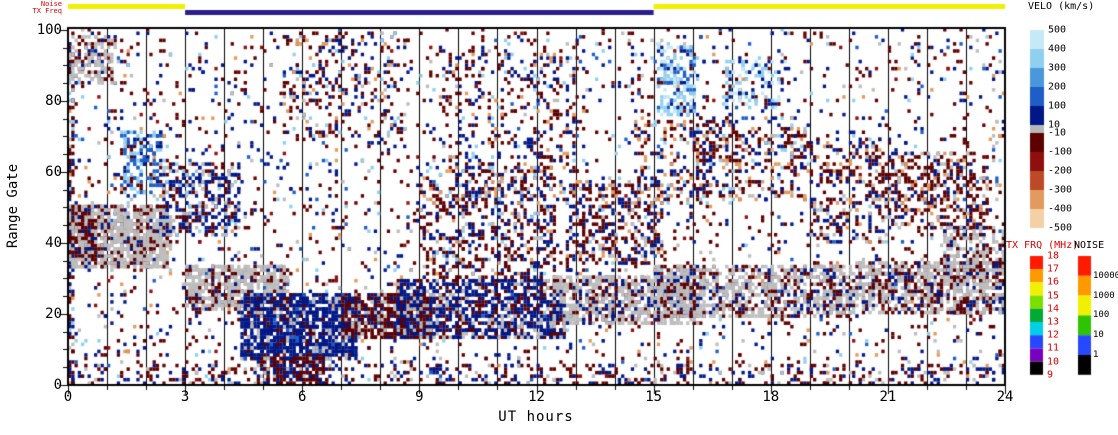  What do you see at coordinates (1057, 87) in the screenshot?
I see `velocity-scale-value: 200` at bounding box center [1057, 87].